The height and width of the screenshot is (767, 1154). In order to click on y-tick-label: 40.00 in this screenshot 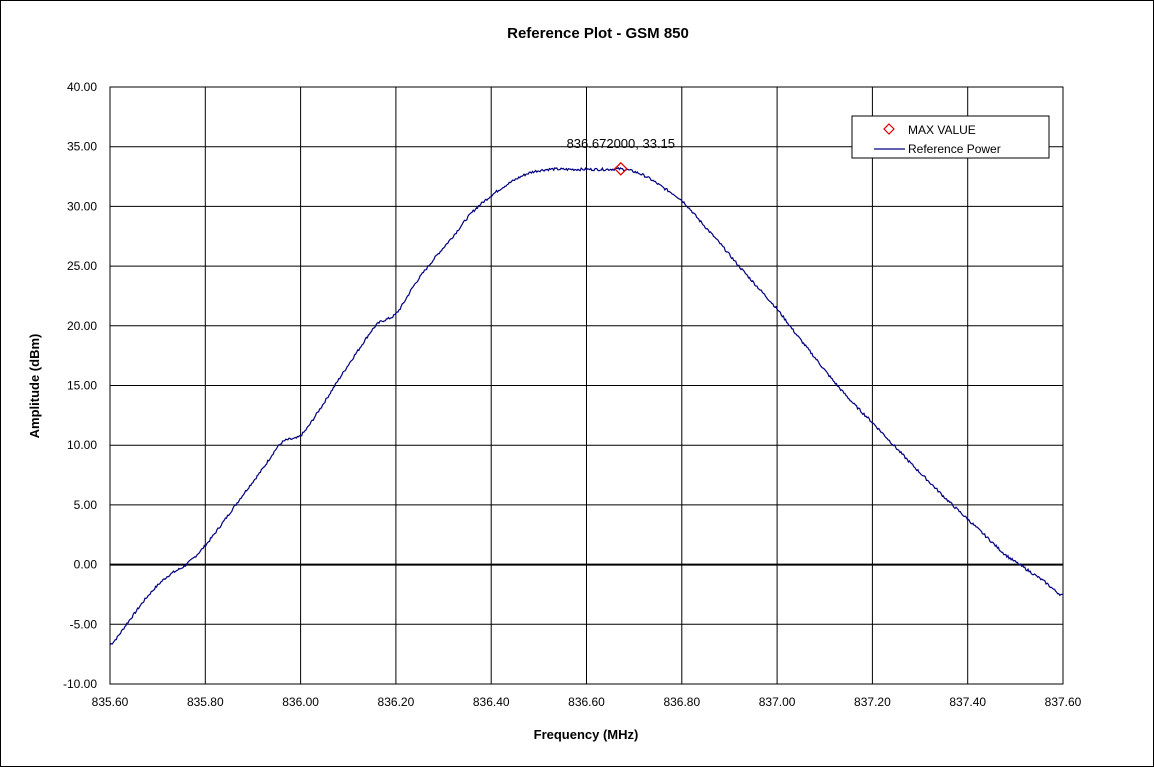, I will do `click(82, 87)`.